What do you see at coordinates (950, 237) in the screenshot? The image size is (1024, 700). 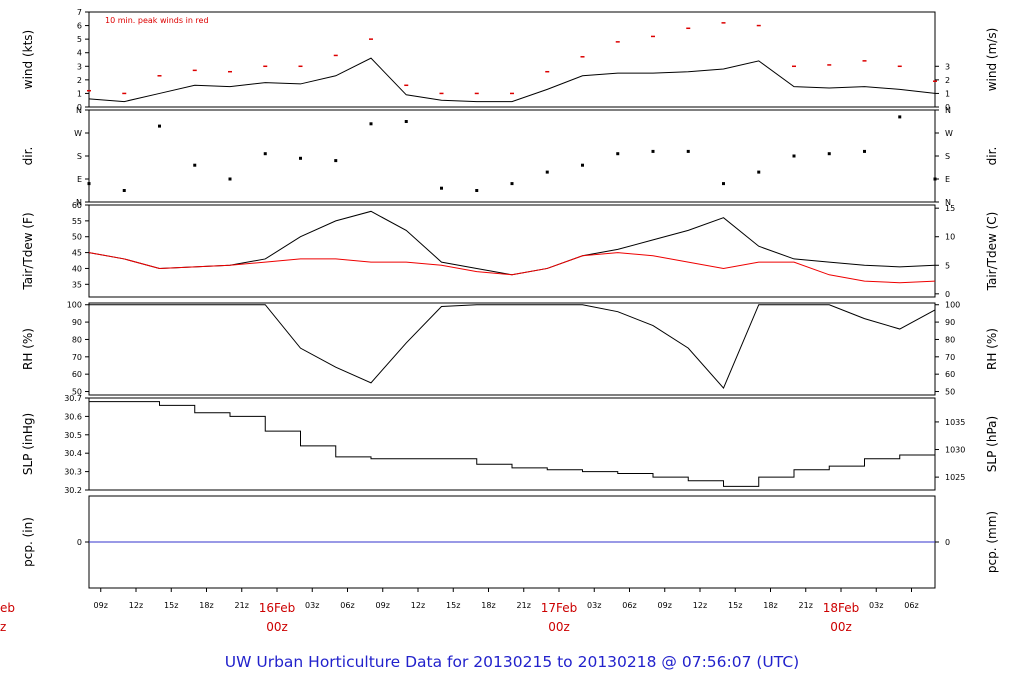 I see `temperature-right-tick-label: 10` at bounding box center [950, 237].